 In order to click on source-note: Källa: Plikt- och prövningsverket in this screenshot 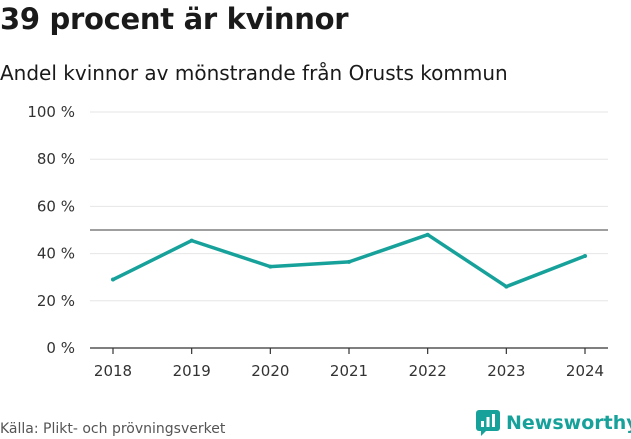, I will do `click(113, 429)`.